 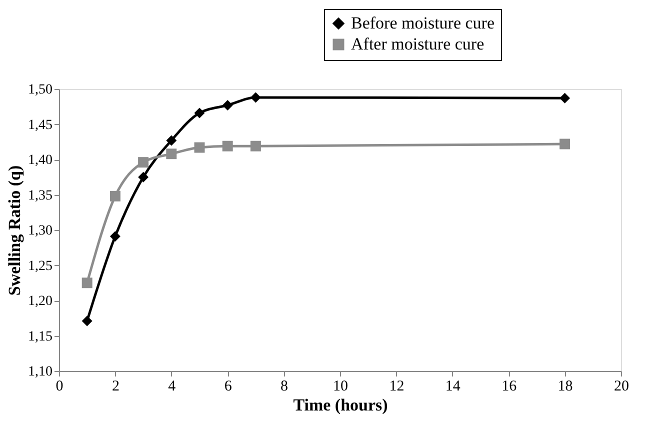 What do you see at coordinates (340, 405) in the screenshot?
I see `x-axis-title: Time (hours)` at bounding box center [340, 405].